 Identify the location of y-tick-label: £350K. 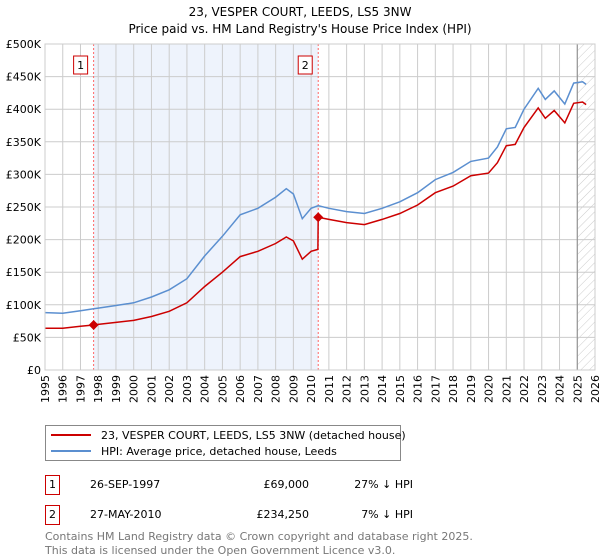
(24, 142).